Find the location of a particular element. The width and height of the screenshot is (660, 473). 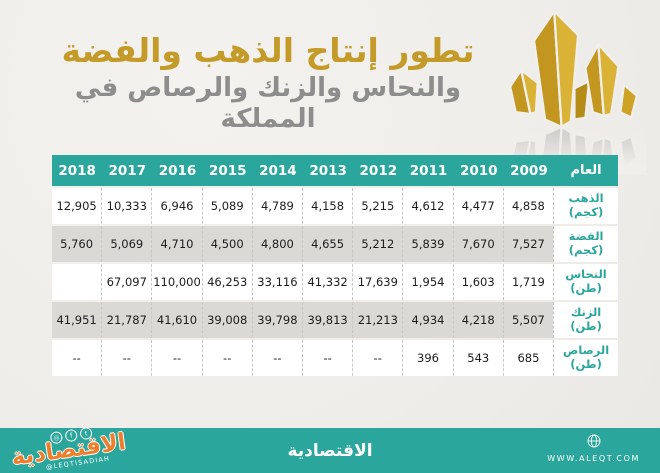

table-cell: 41,951 is located at coordinates (77, 320).